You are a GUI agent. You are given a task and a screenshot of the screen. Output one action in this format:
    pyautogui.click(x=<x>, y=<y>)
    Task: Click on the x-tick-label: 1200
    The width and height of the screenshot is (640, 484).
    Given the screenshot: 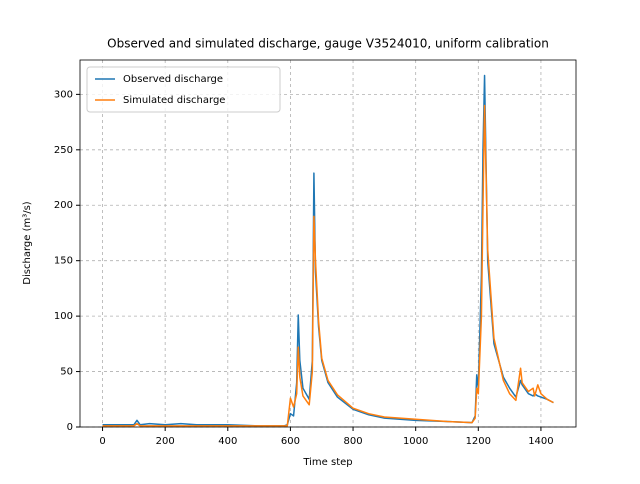 What is the action you would take?
    pyautogui.click(x=478, y=441)
    